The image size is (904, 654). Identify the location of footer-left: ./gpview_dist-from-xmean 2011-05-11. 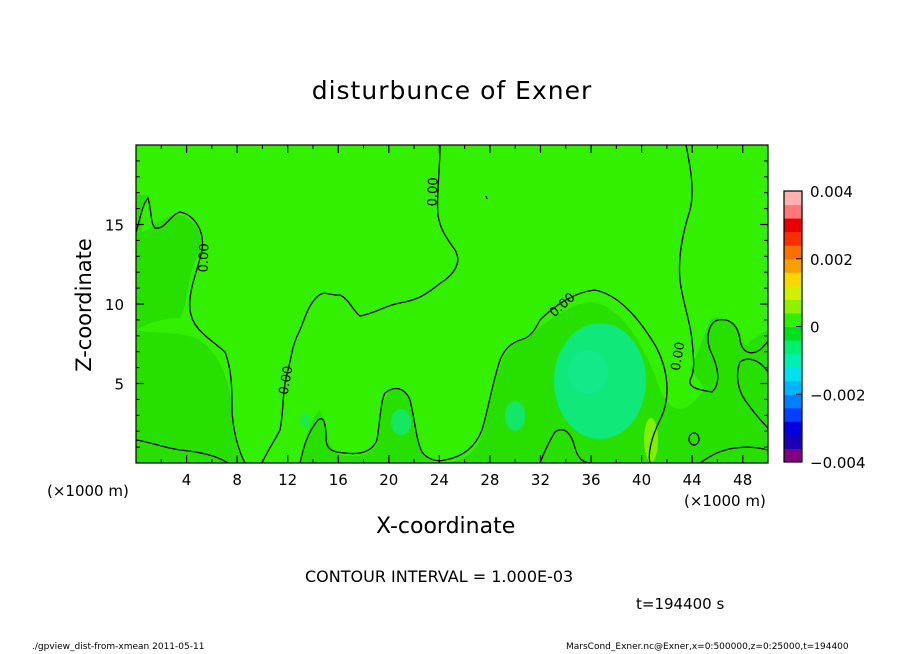
(118, 647).